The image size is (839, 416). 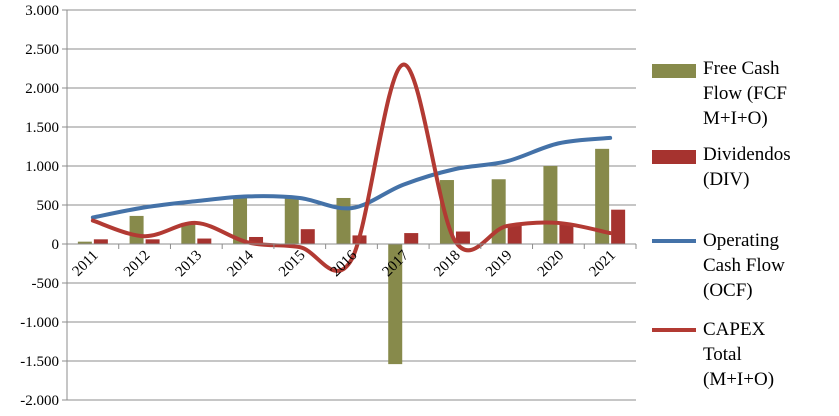 I want to click on y-tick-label: -500, so click(x=46, y=284).